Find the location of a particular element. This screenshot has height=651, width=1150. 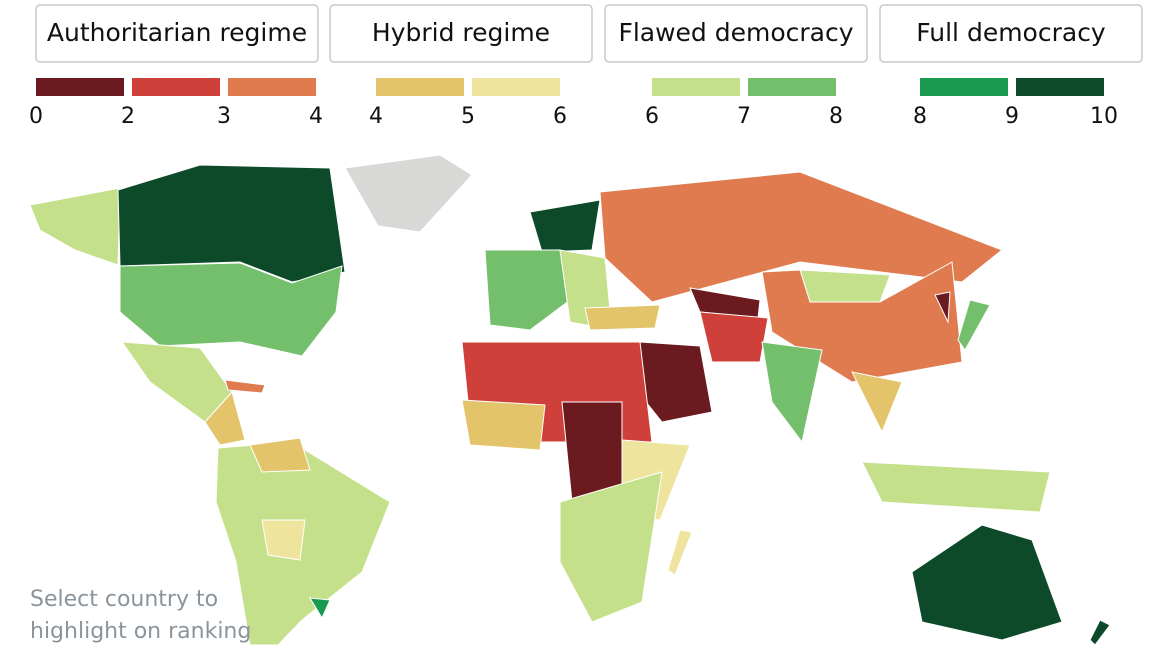

north-korea is located at coordinates (942, 307).